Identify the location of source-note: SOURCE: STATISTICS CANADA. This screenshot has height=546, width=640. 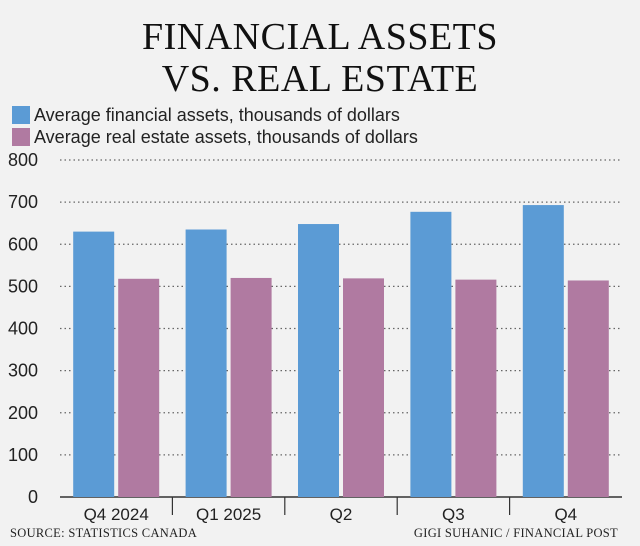
(104, 533).